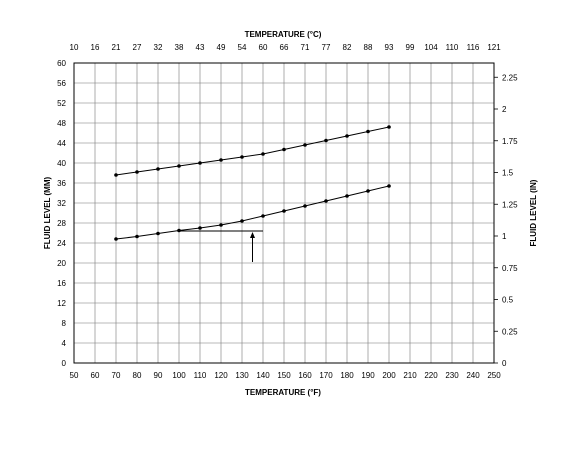 The image size is (578, 451). I want to click on y-tick-label: 32, so click(61, 203).